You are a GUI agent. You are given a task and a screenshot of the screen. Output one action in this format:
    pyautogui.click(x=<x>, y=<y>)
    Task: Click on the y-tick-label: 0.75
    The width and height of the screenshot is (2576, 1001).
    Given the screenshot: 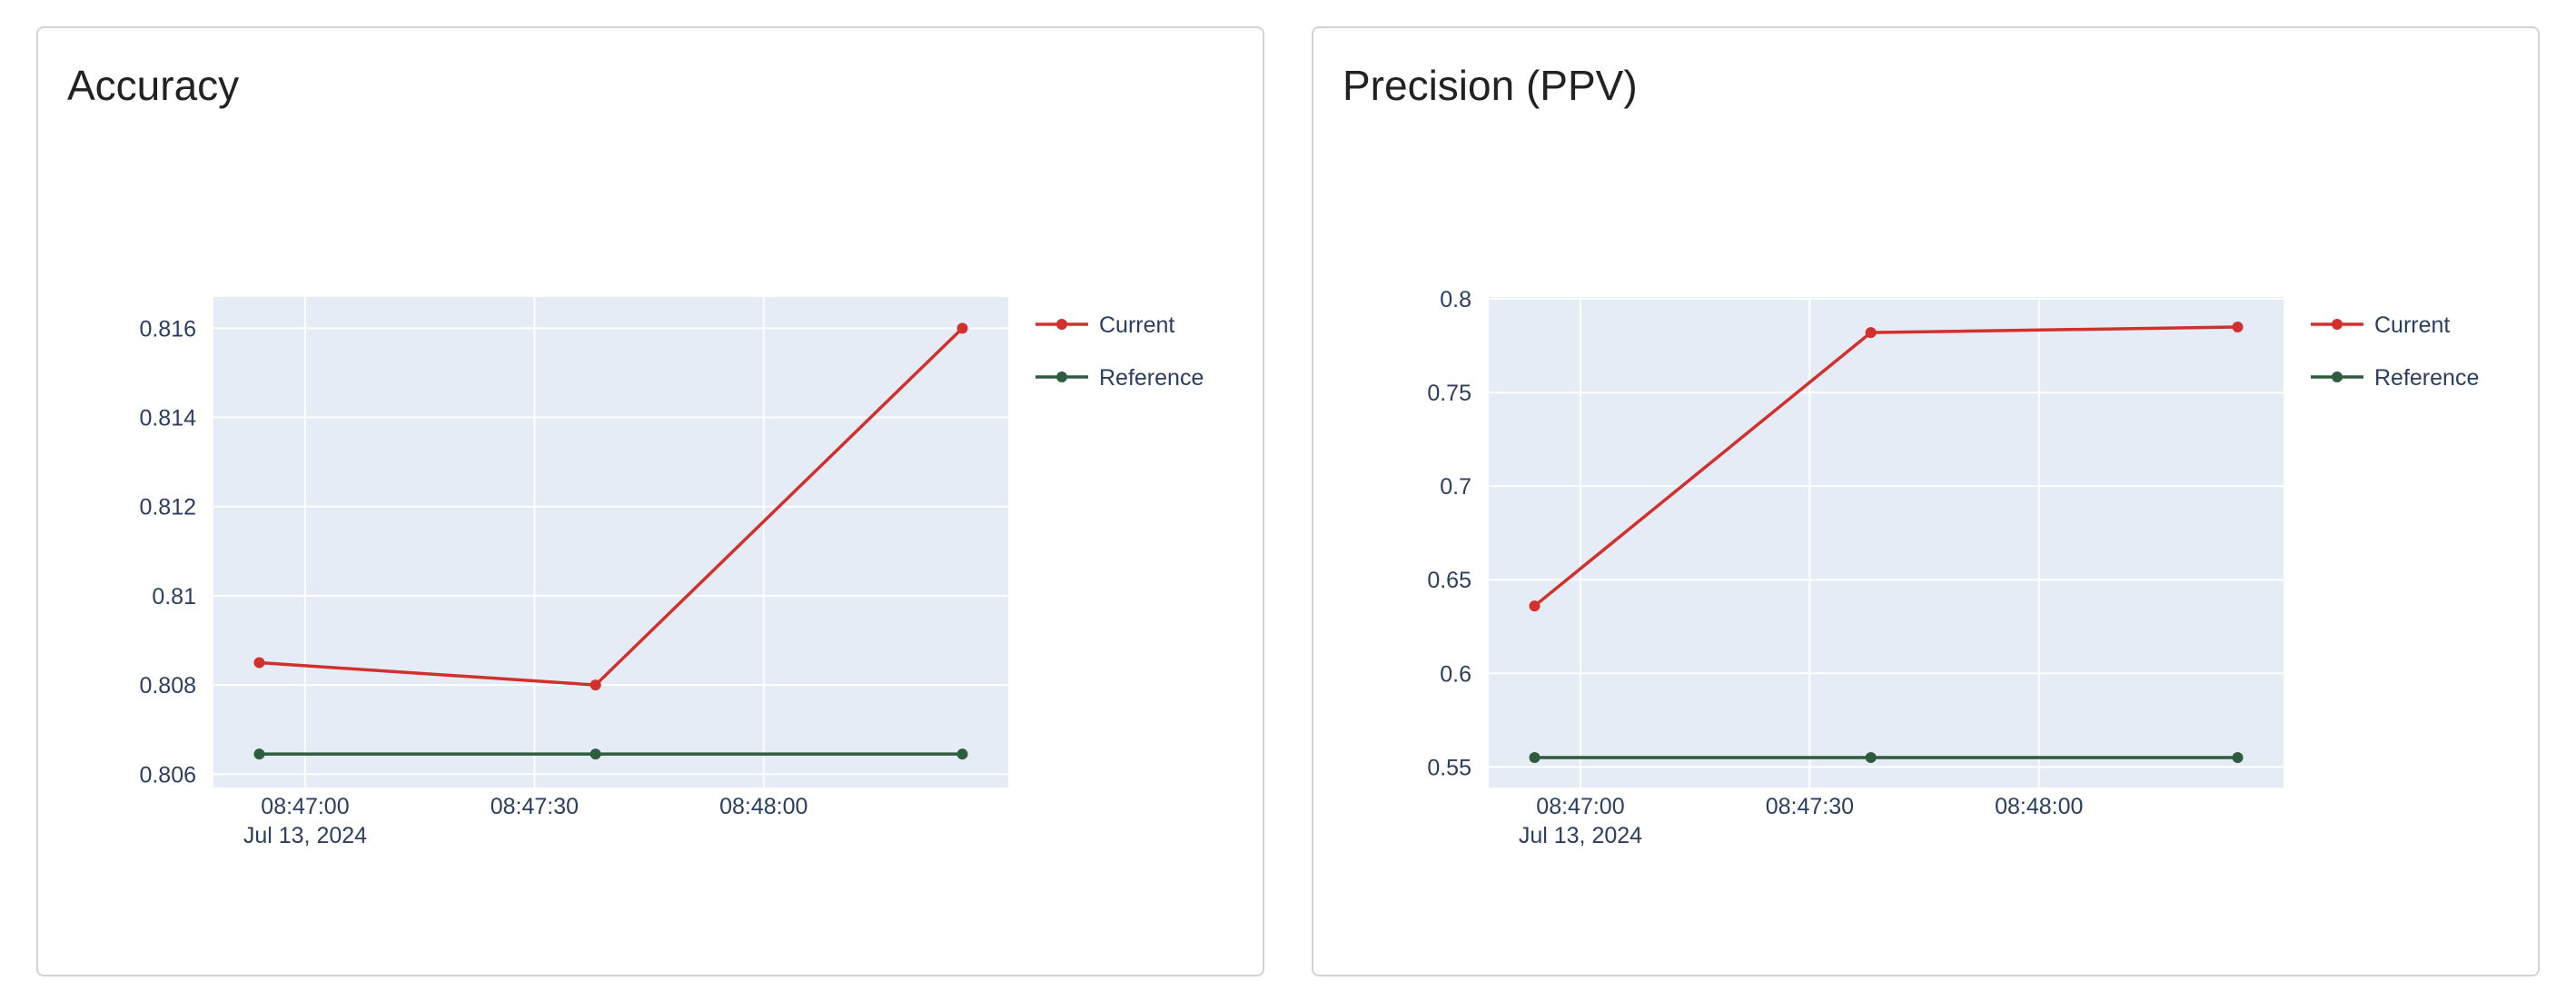 What is the action you would take?
    pyautogui.click(x=1449, y=394)
    